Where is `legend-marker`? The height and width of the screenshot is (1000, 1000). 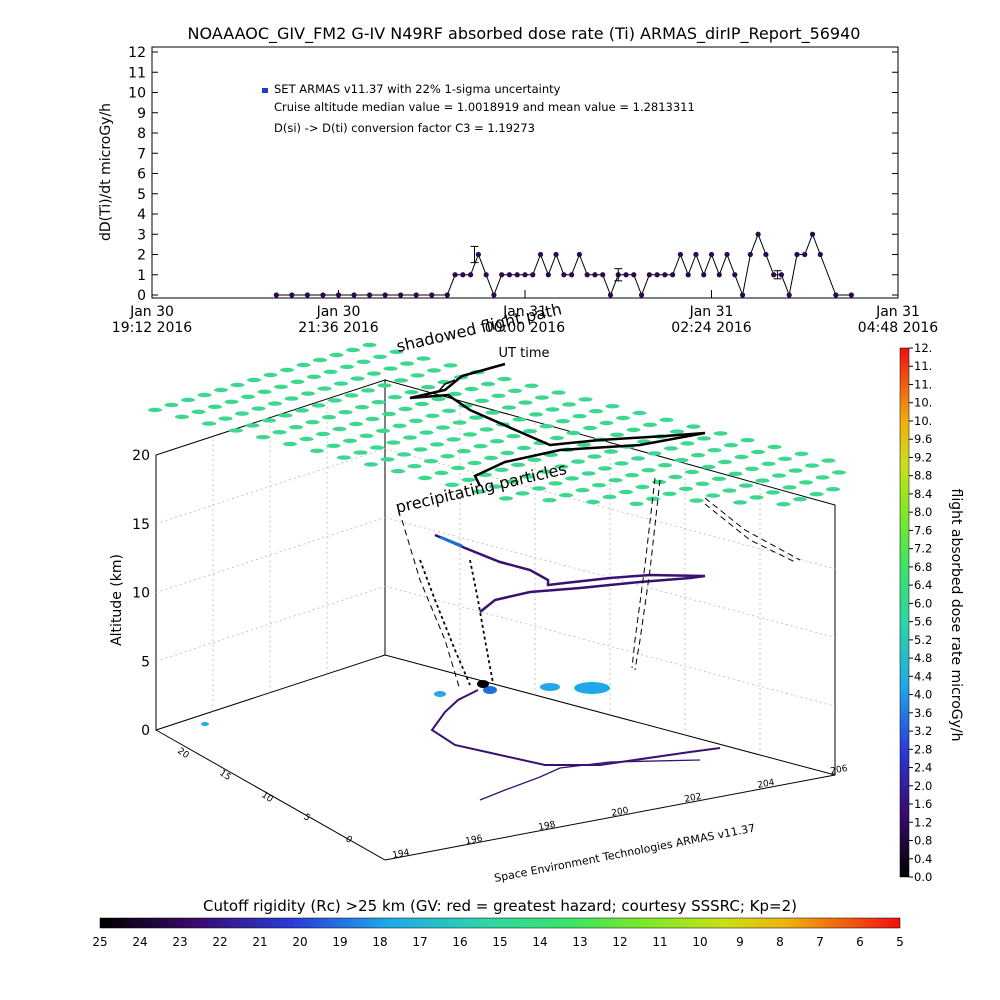 legend-marker is located at coordinates (265, 90).